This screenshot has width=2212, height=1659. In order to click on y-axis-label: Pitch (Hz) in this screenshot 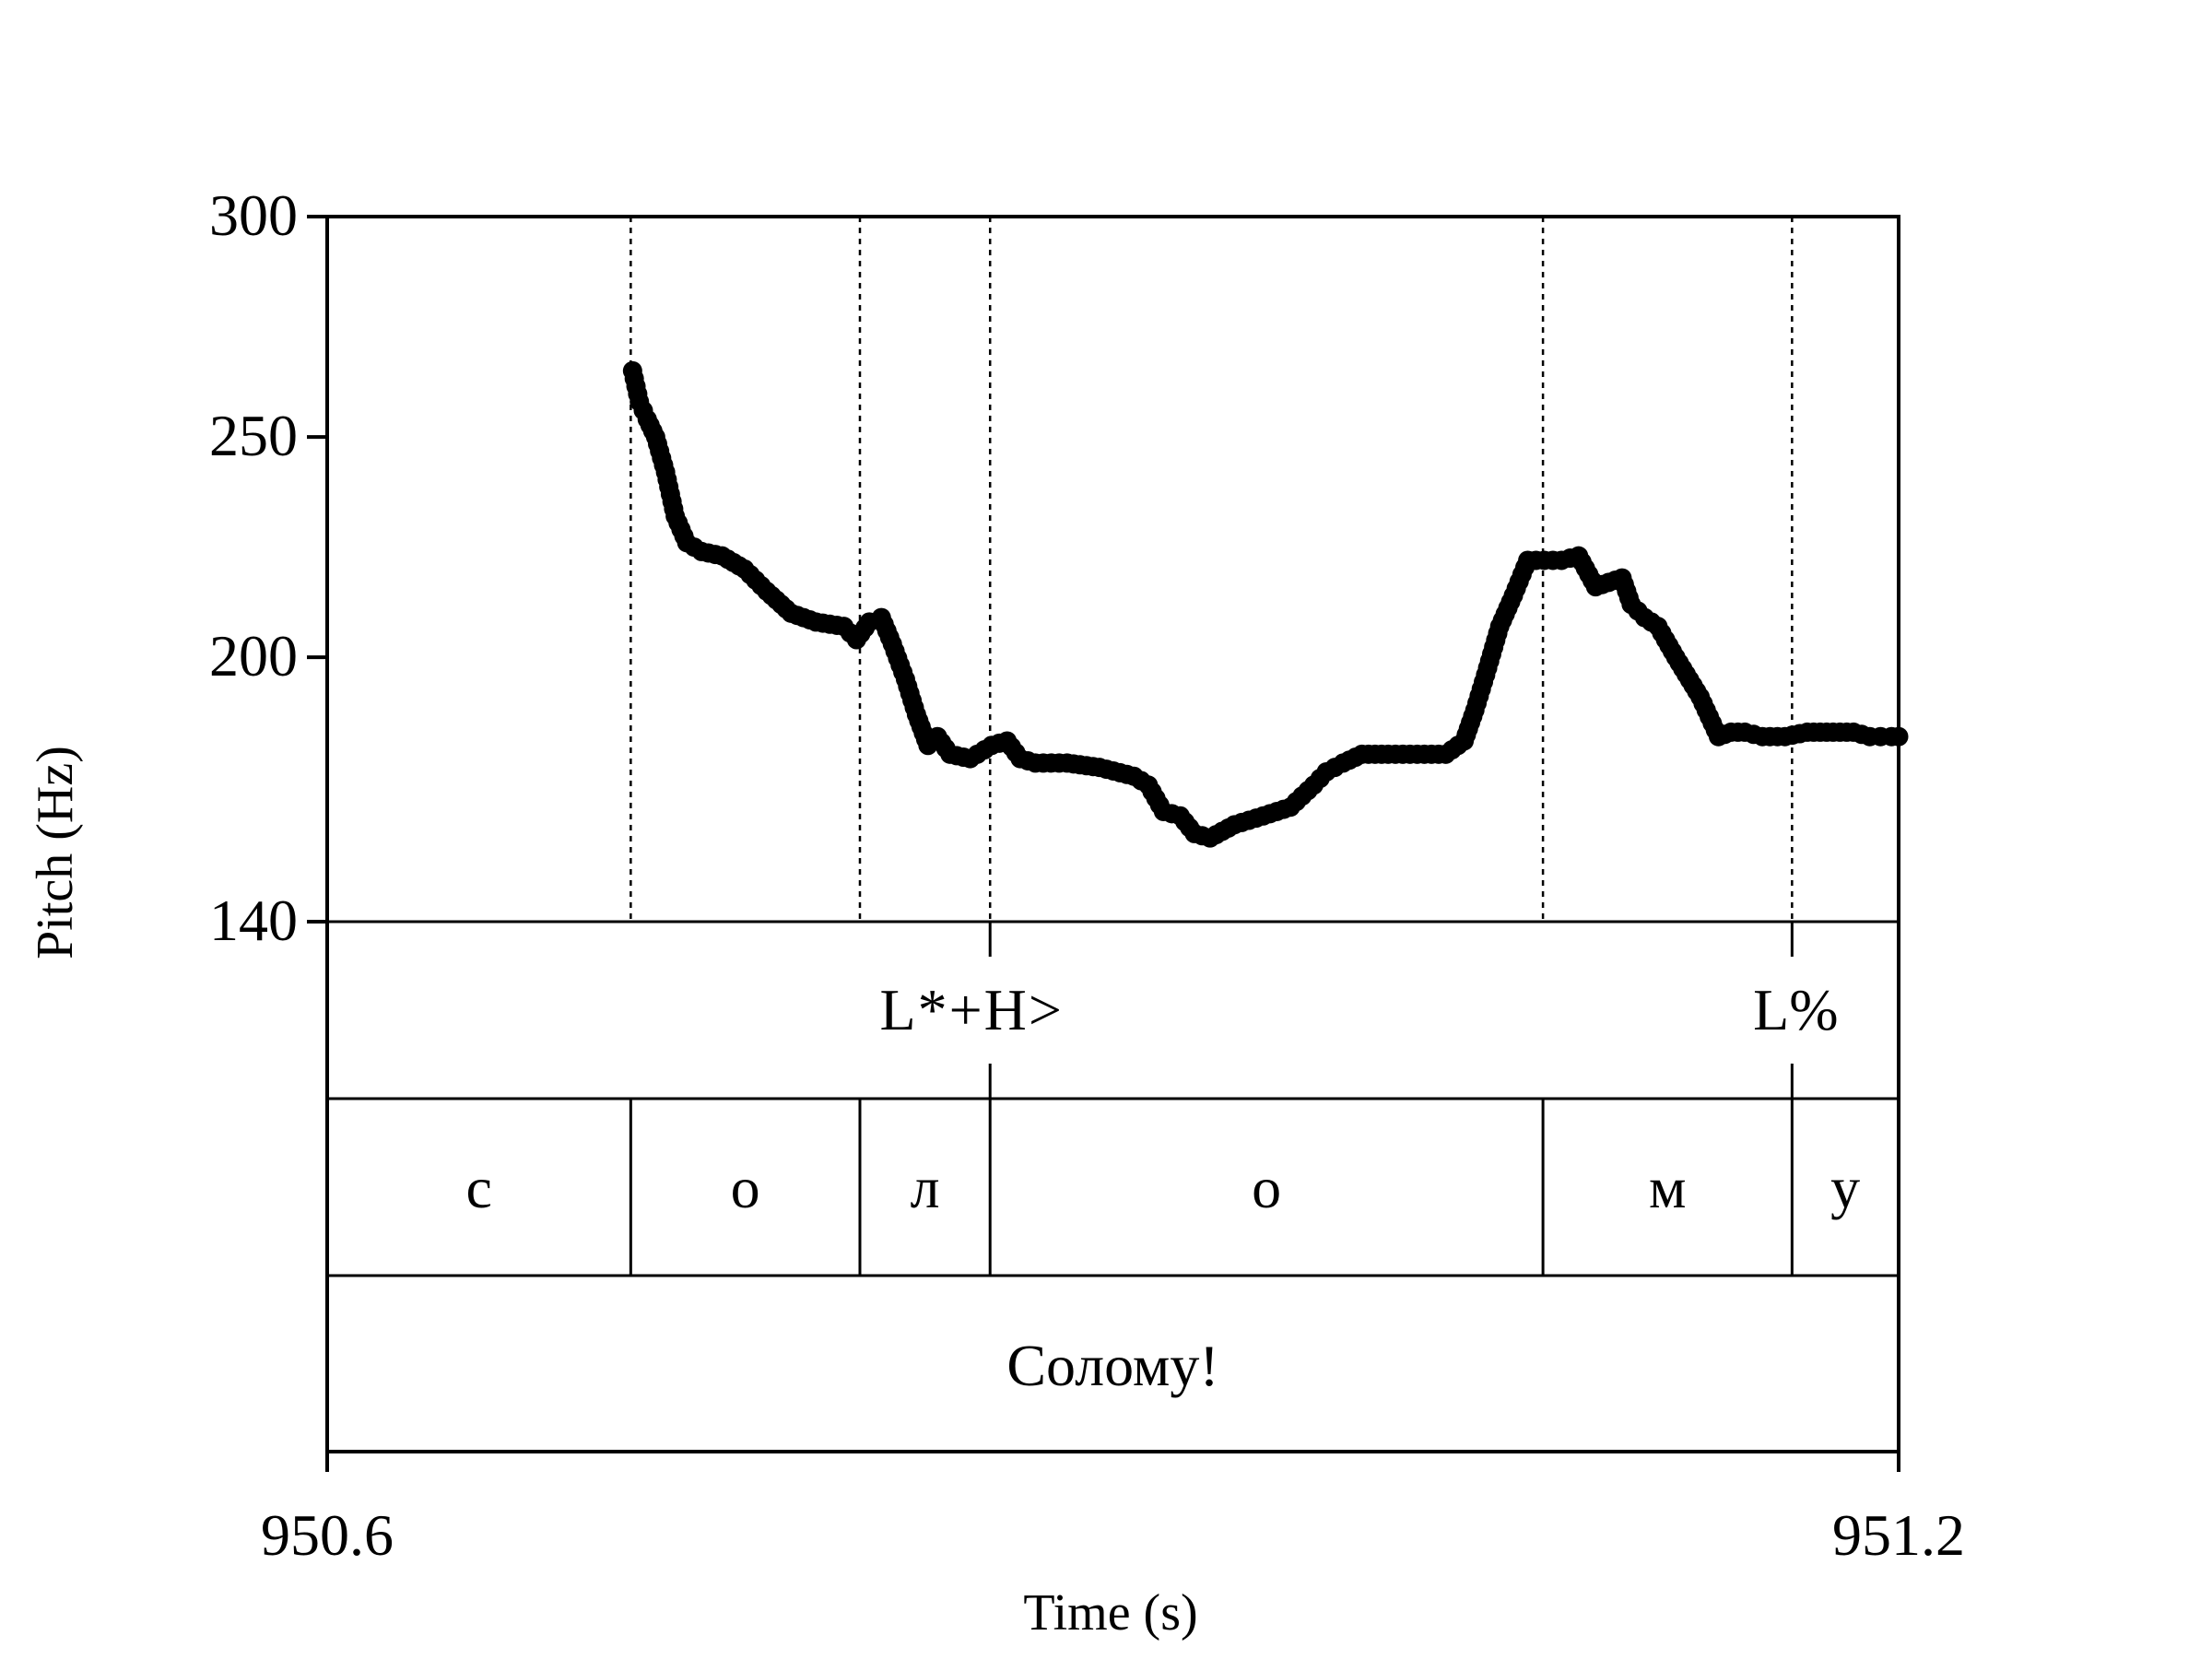, I will do `click(55, 852)`.